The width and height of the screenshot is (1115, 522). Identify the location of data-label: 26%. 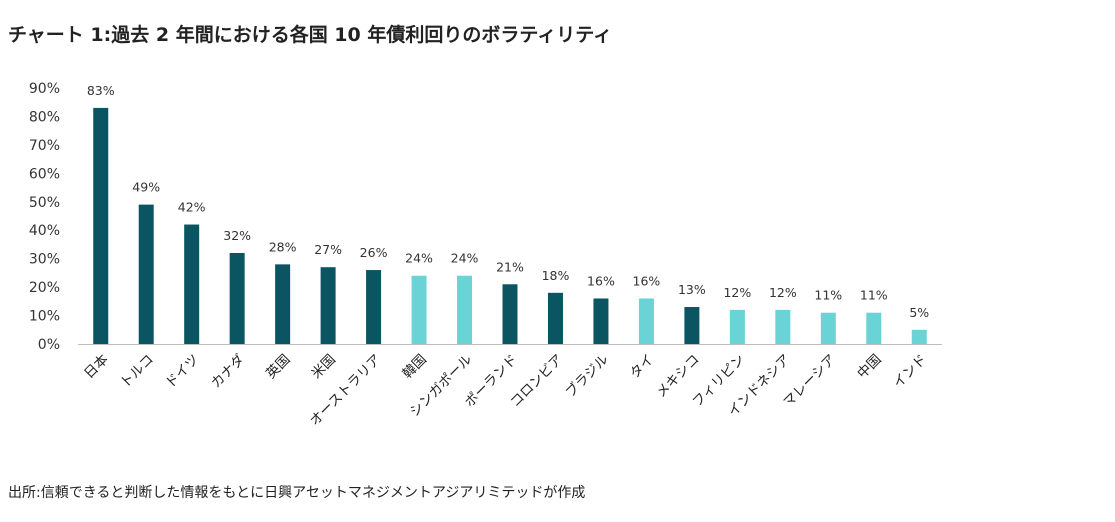
(374, 252).